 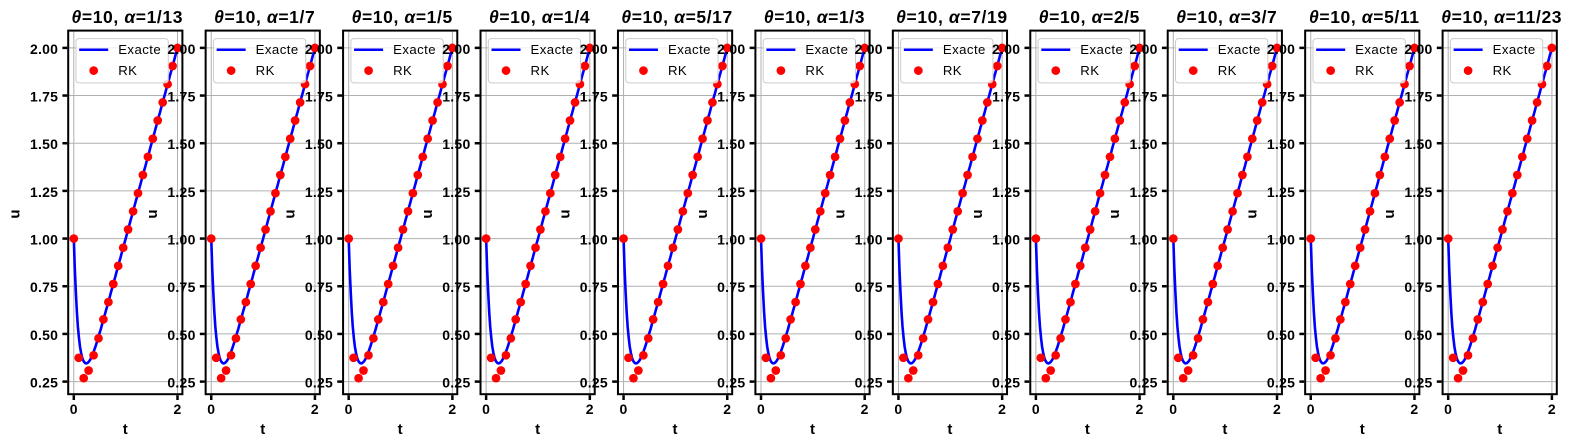 What do you see at coordinates (539, 17) in the screenshot?
I see `svg-text: θ=10, α=1/4` at bounding box center [539, 17].